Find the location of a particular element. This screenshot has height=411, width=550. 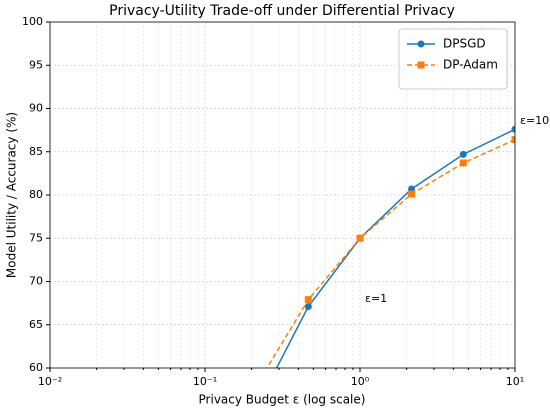

y-tick-label: 80 is located at coordinates (36, 194).